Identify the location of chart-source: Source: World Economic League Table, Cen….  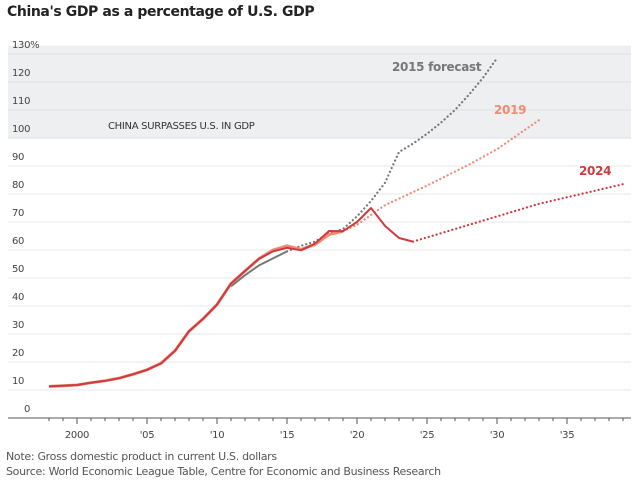
(223, 471).